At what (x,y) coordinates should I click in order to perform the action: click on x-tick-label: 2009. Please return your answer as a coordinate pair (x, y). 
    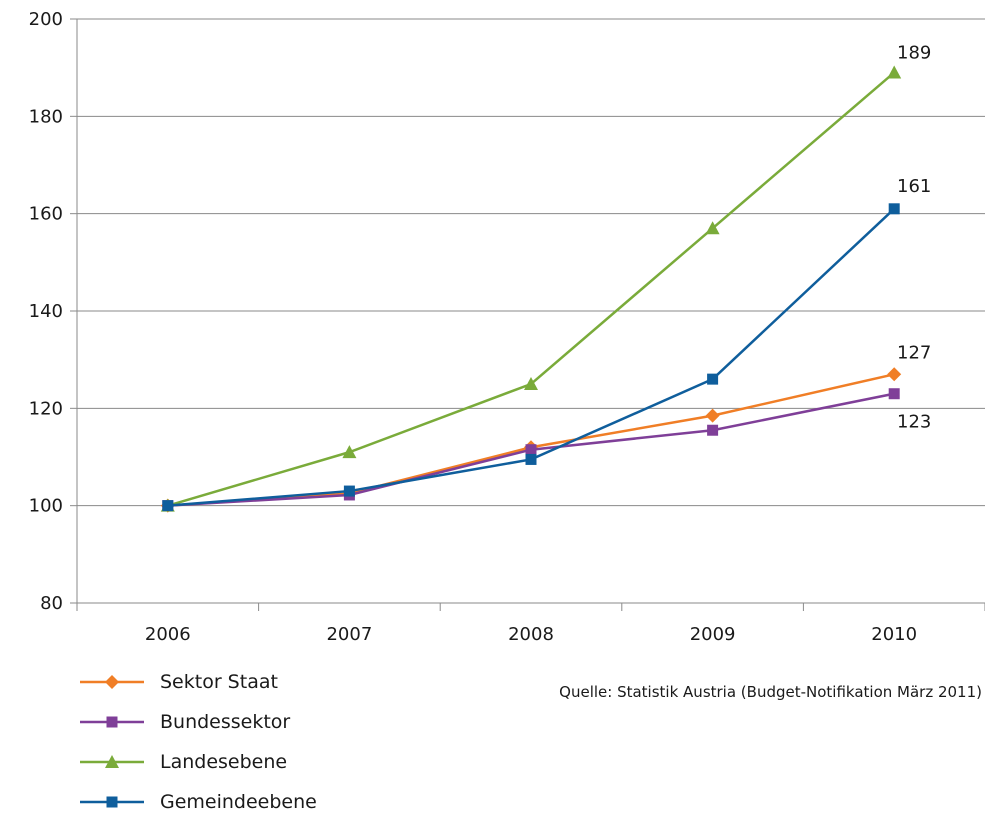
    Looking at the image, I should click on (713, 634).